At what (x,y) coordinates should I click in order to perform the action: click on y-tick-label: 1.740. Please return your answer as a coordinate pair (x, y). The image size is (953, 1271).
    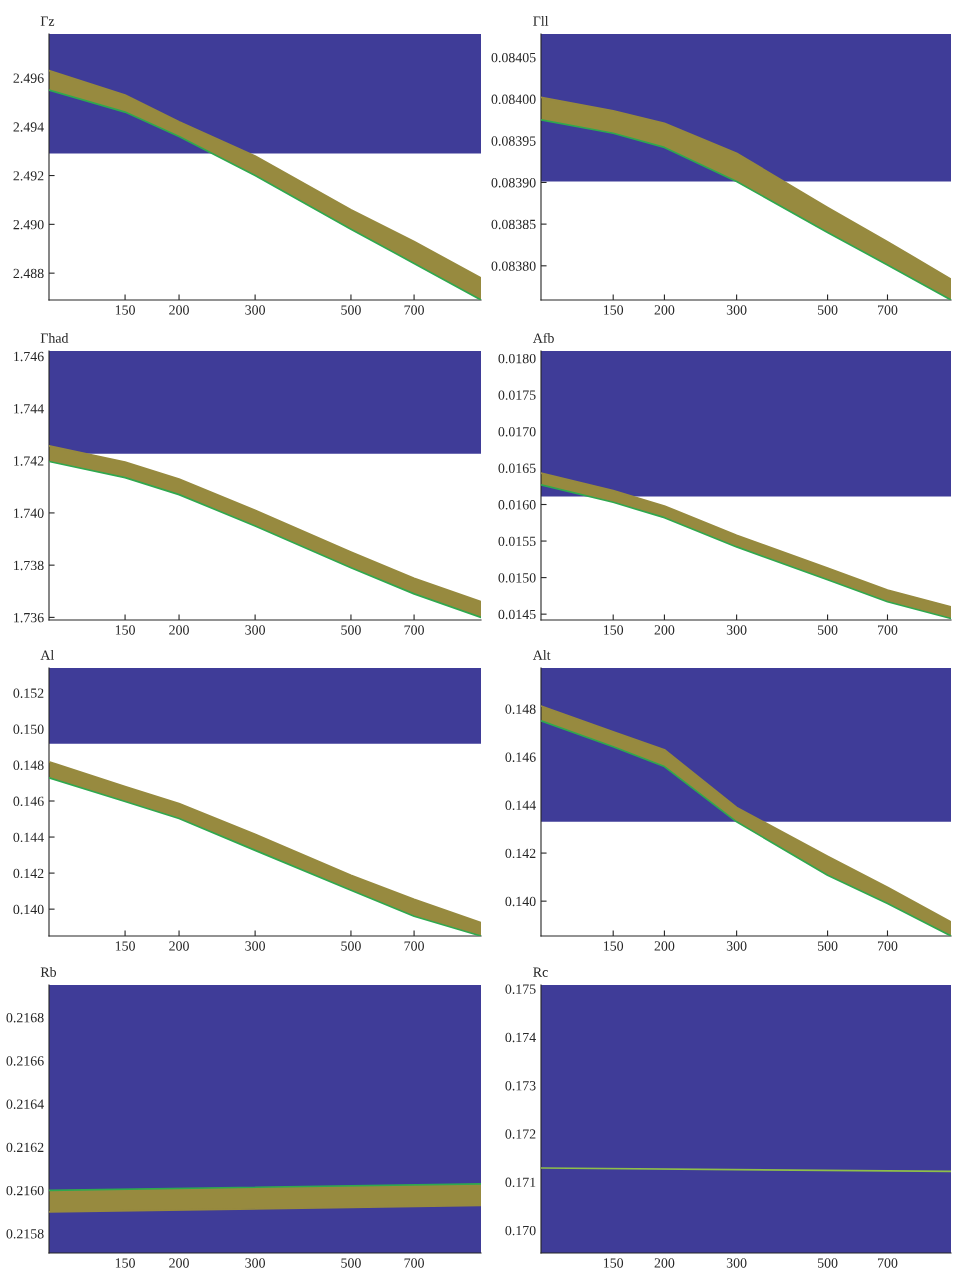
    Looking at the image, I should click on (29, 513).